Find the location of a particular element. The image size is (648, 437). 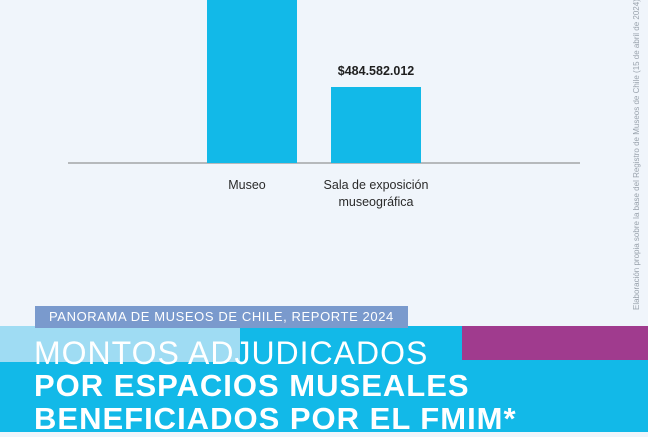

title-line-2: POR ESPACIOS MUSEALES is located at coordinates (252, 385).